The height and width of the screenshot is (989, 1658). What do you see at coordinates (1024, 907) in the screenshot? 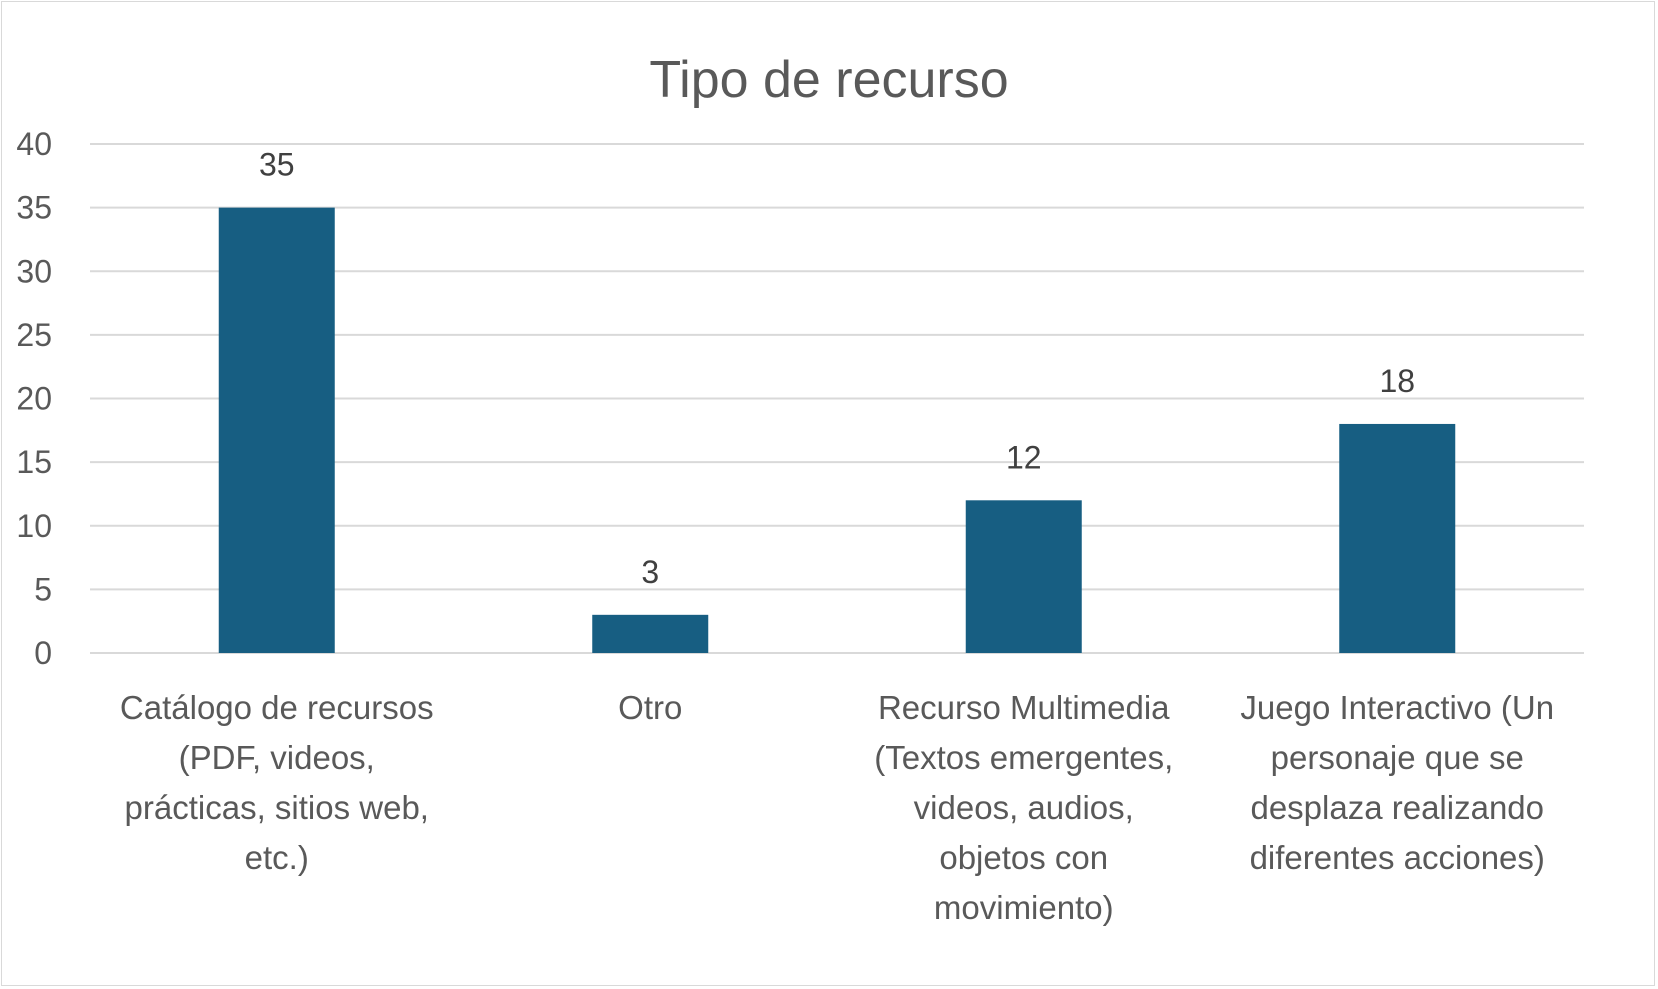
I see `category-label: movimiento)` at bounding box center [1024, 907].